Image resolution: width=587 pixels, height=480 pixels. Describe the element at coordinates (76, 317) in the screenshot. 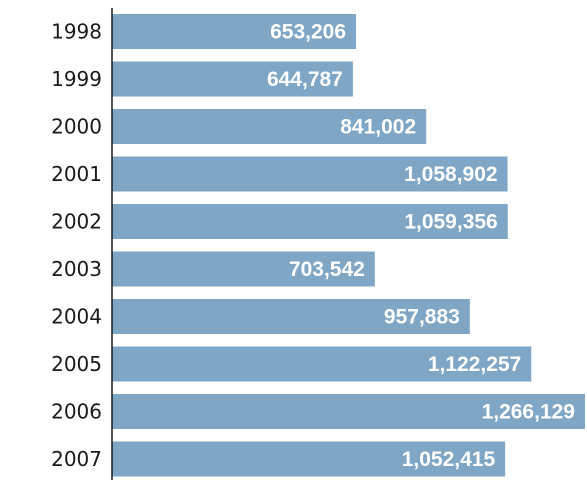

I see `category-label-2004: 2004` at that location.